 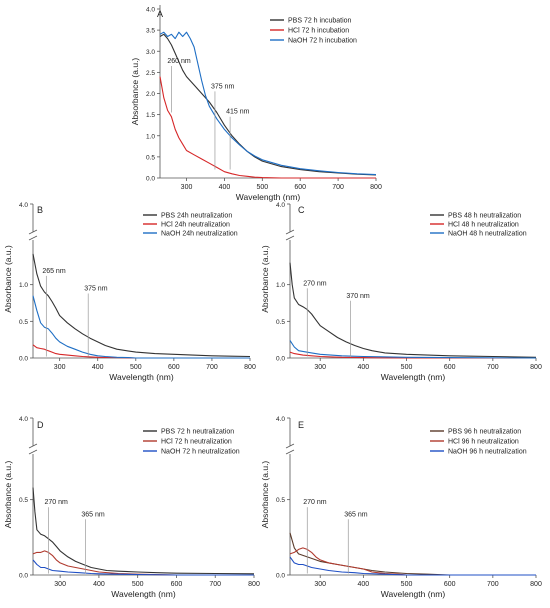 I want to click on legend-entry: NaOH 96 h neutralization, so click(x=487, y=452).